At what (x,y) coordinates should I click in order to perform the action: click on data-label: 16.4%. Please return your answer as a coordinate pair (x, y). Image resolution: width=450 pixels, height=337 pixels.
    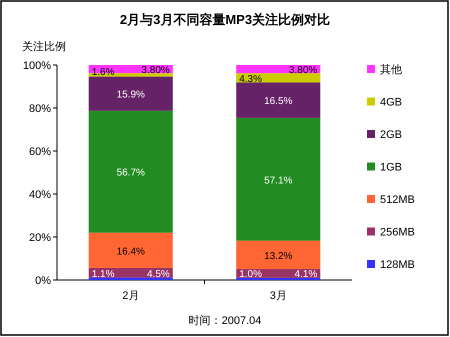
    Looking at the image, I should click on (131, 252).